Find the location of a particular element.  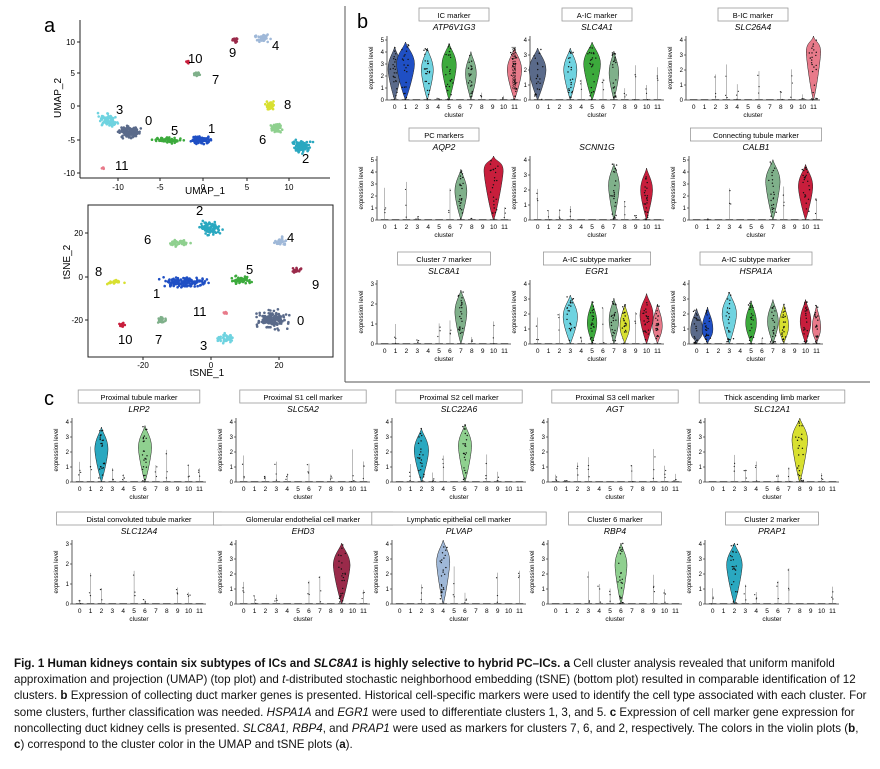

violin-xtick: 2 is located at coordinates (560, 351).